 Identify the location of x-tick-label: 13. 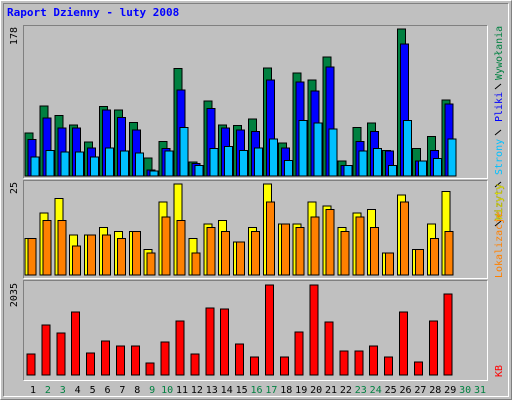
(212, 390).